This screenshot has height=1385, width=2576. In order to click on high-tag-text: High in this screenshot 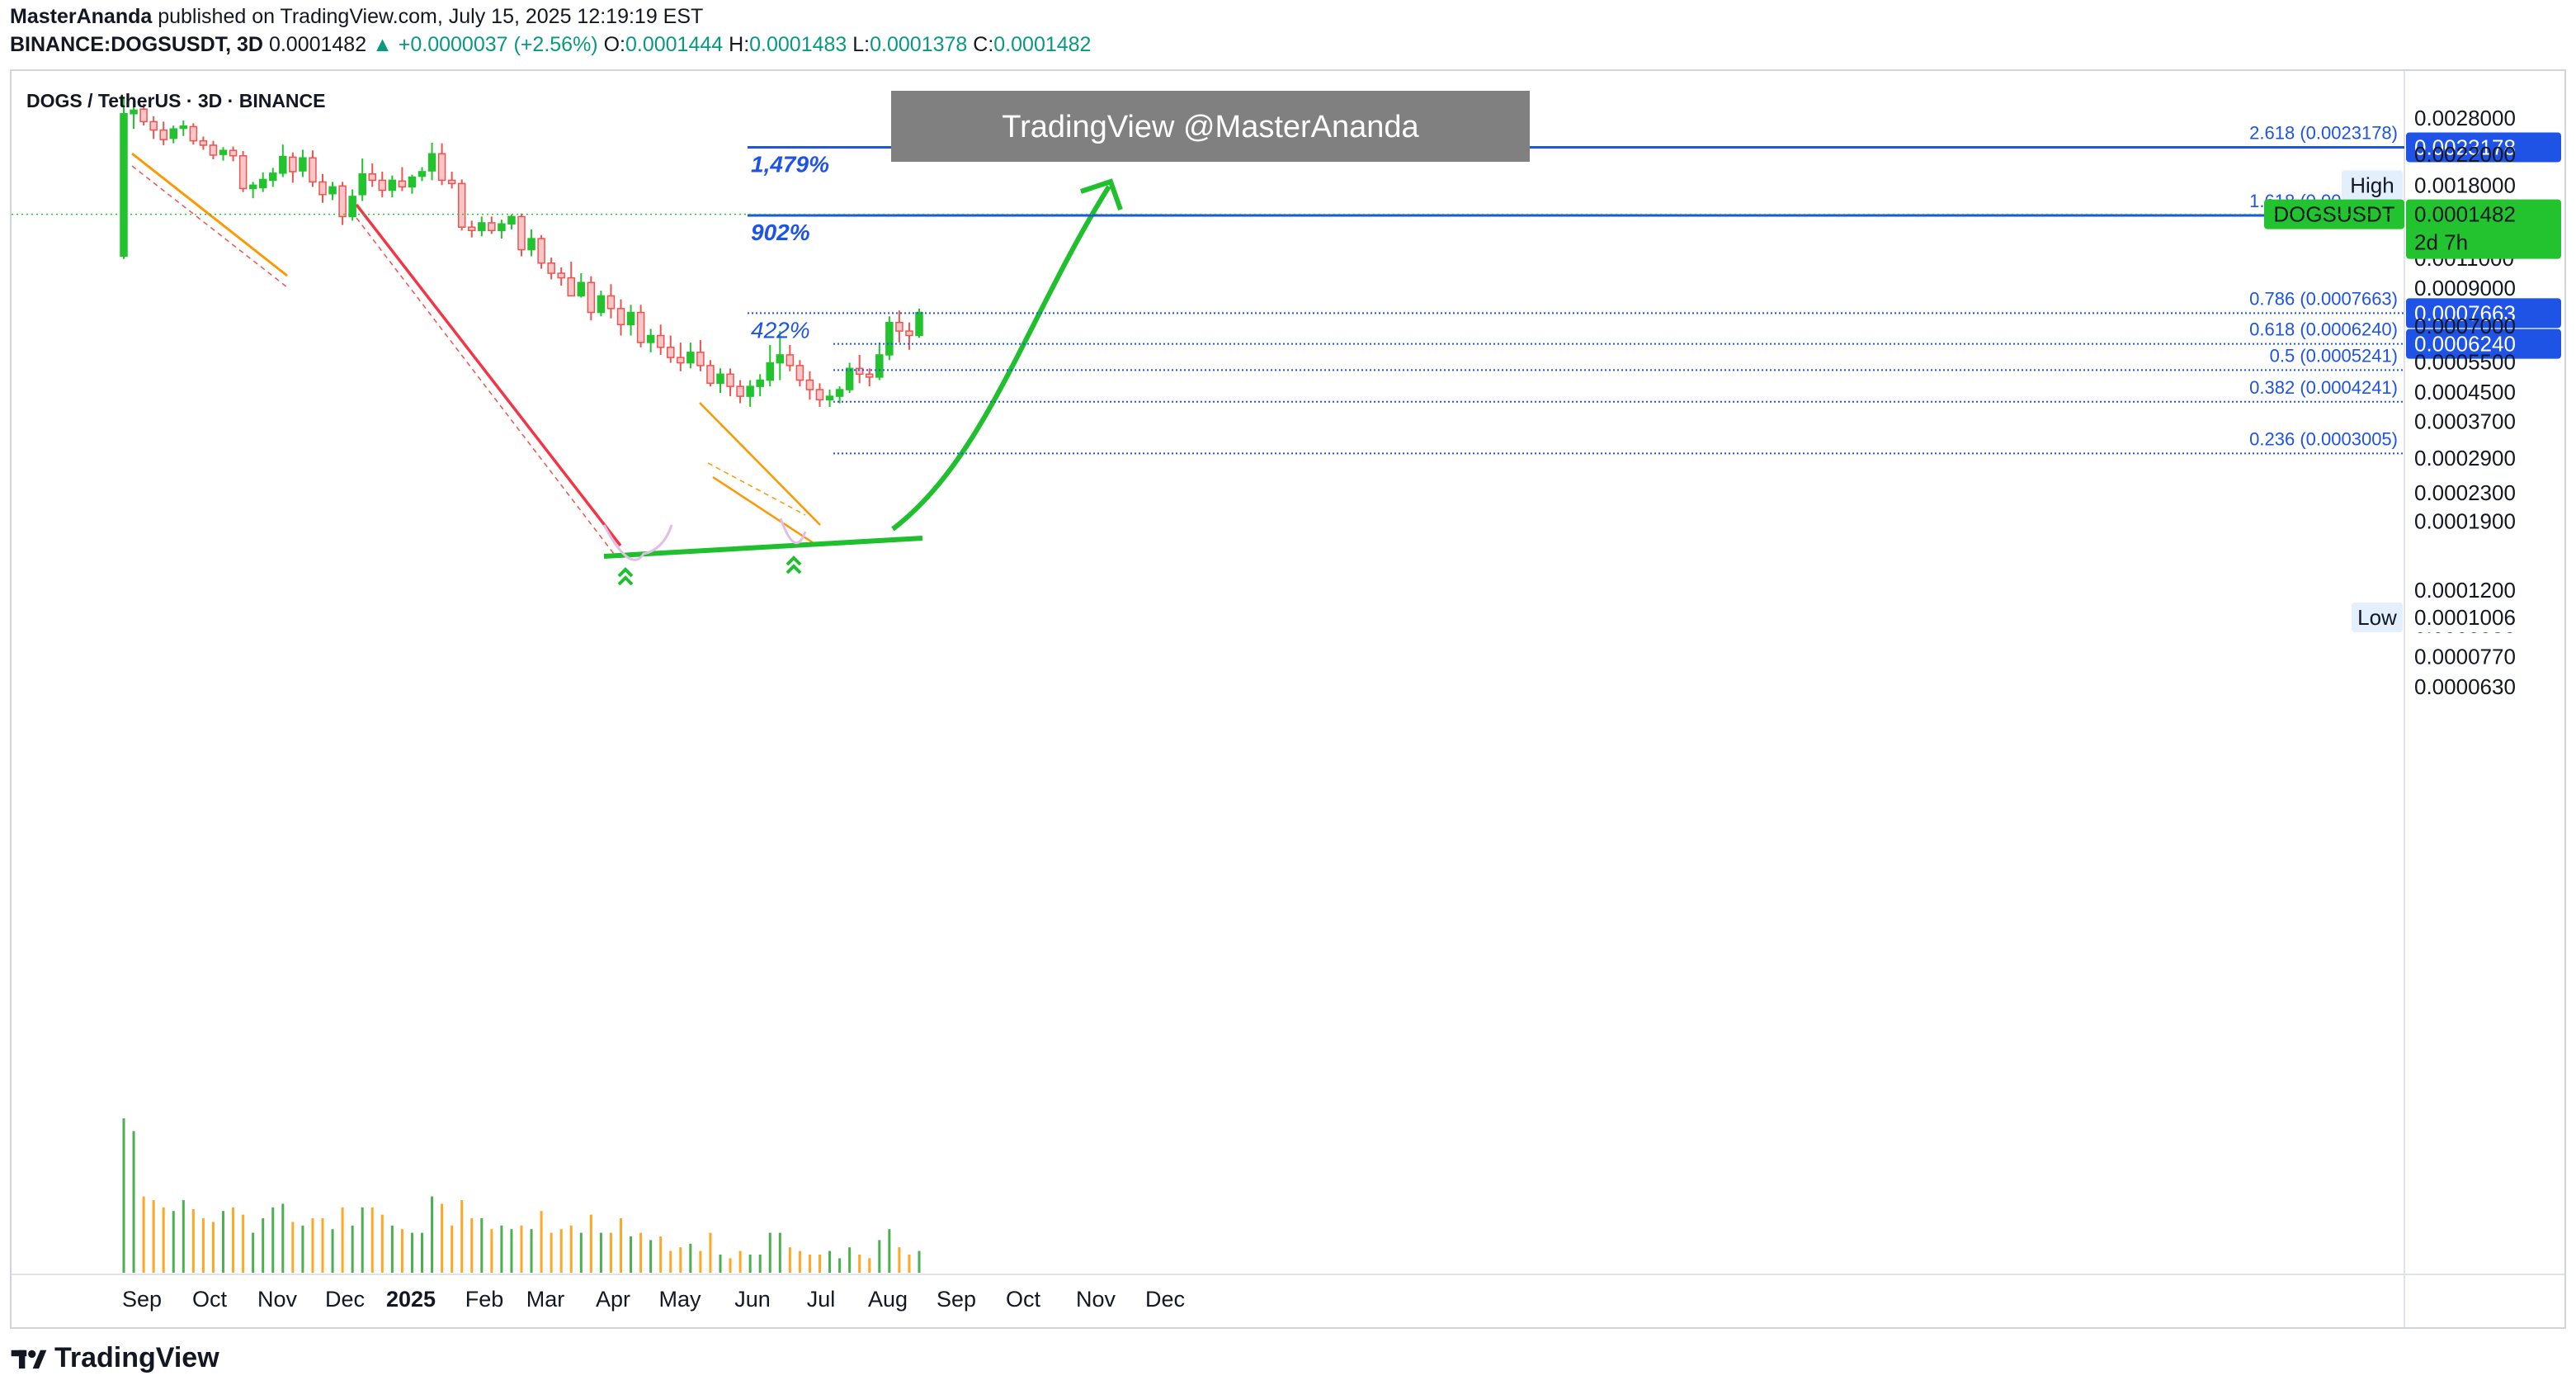, I will do `click(2372, 185)`.